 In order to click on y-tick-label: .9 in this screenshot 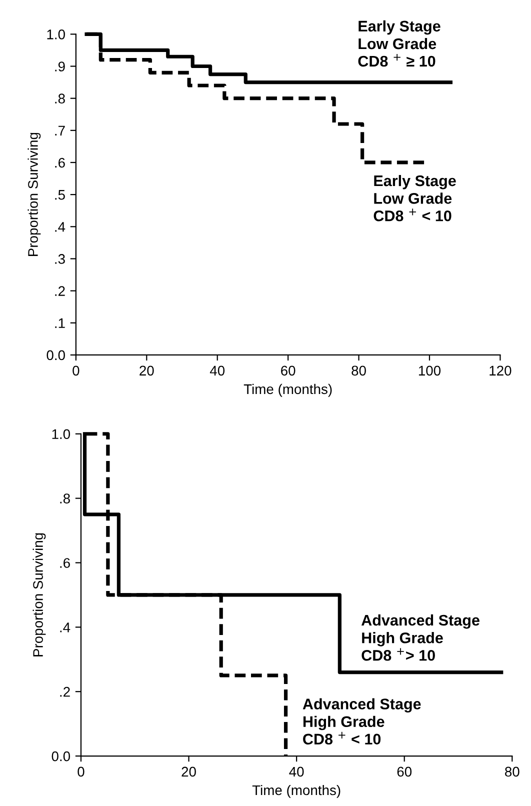, I will do `click(60, 67)`.